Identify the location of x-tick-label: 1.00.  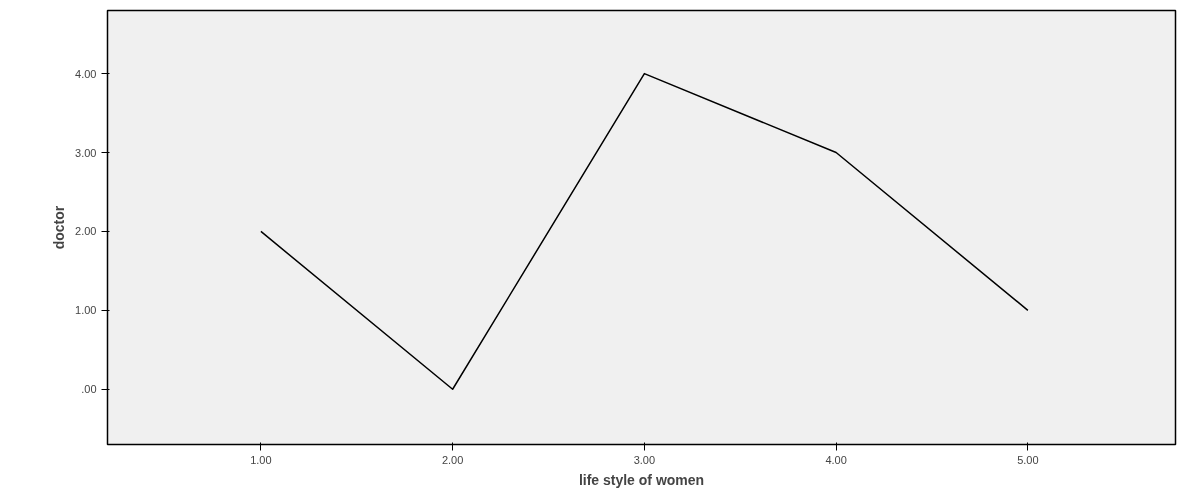
(261, 459).